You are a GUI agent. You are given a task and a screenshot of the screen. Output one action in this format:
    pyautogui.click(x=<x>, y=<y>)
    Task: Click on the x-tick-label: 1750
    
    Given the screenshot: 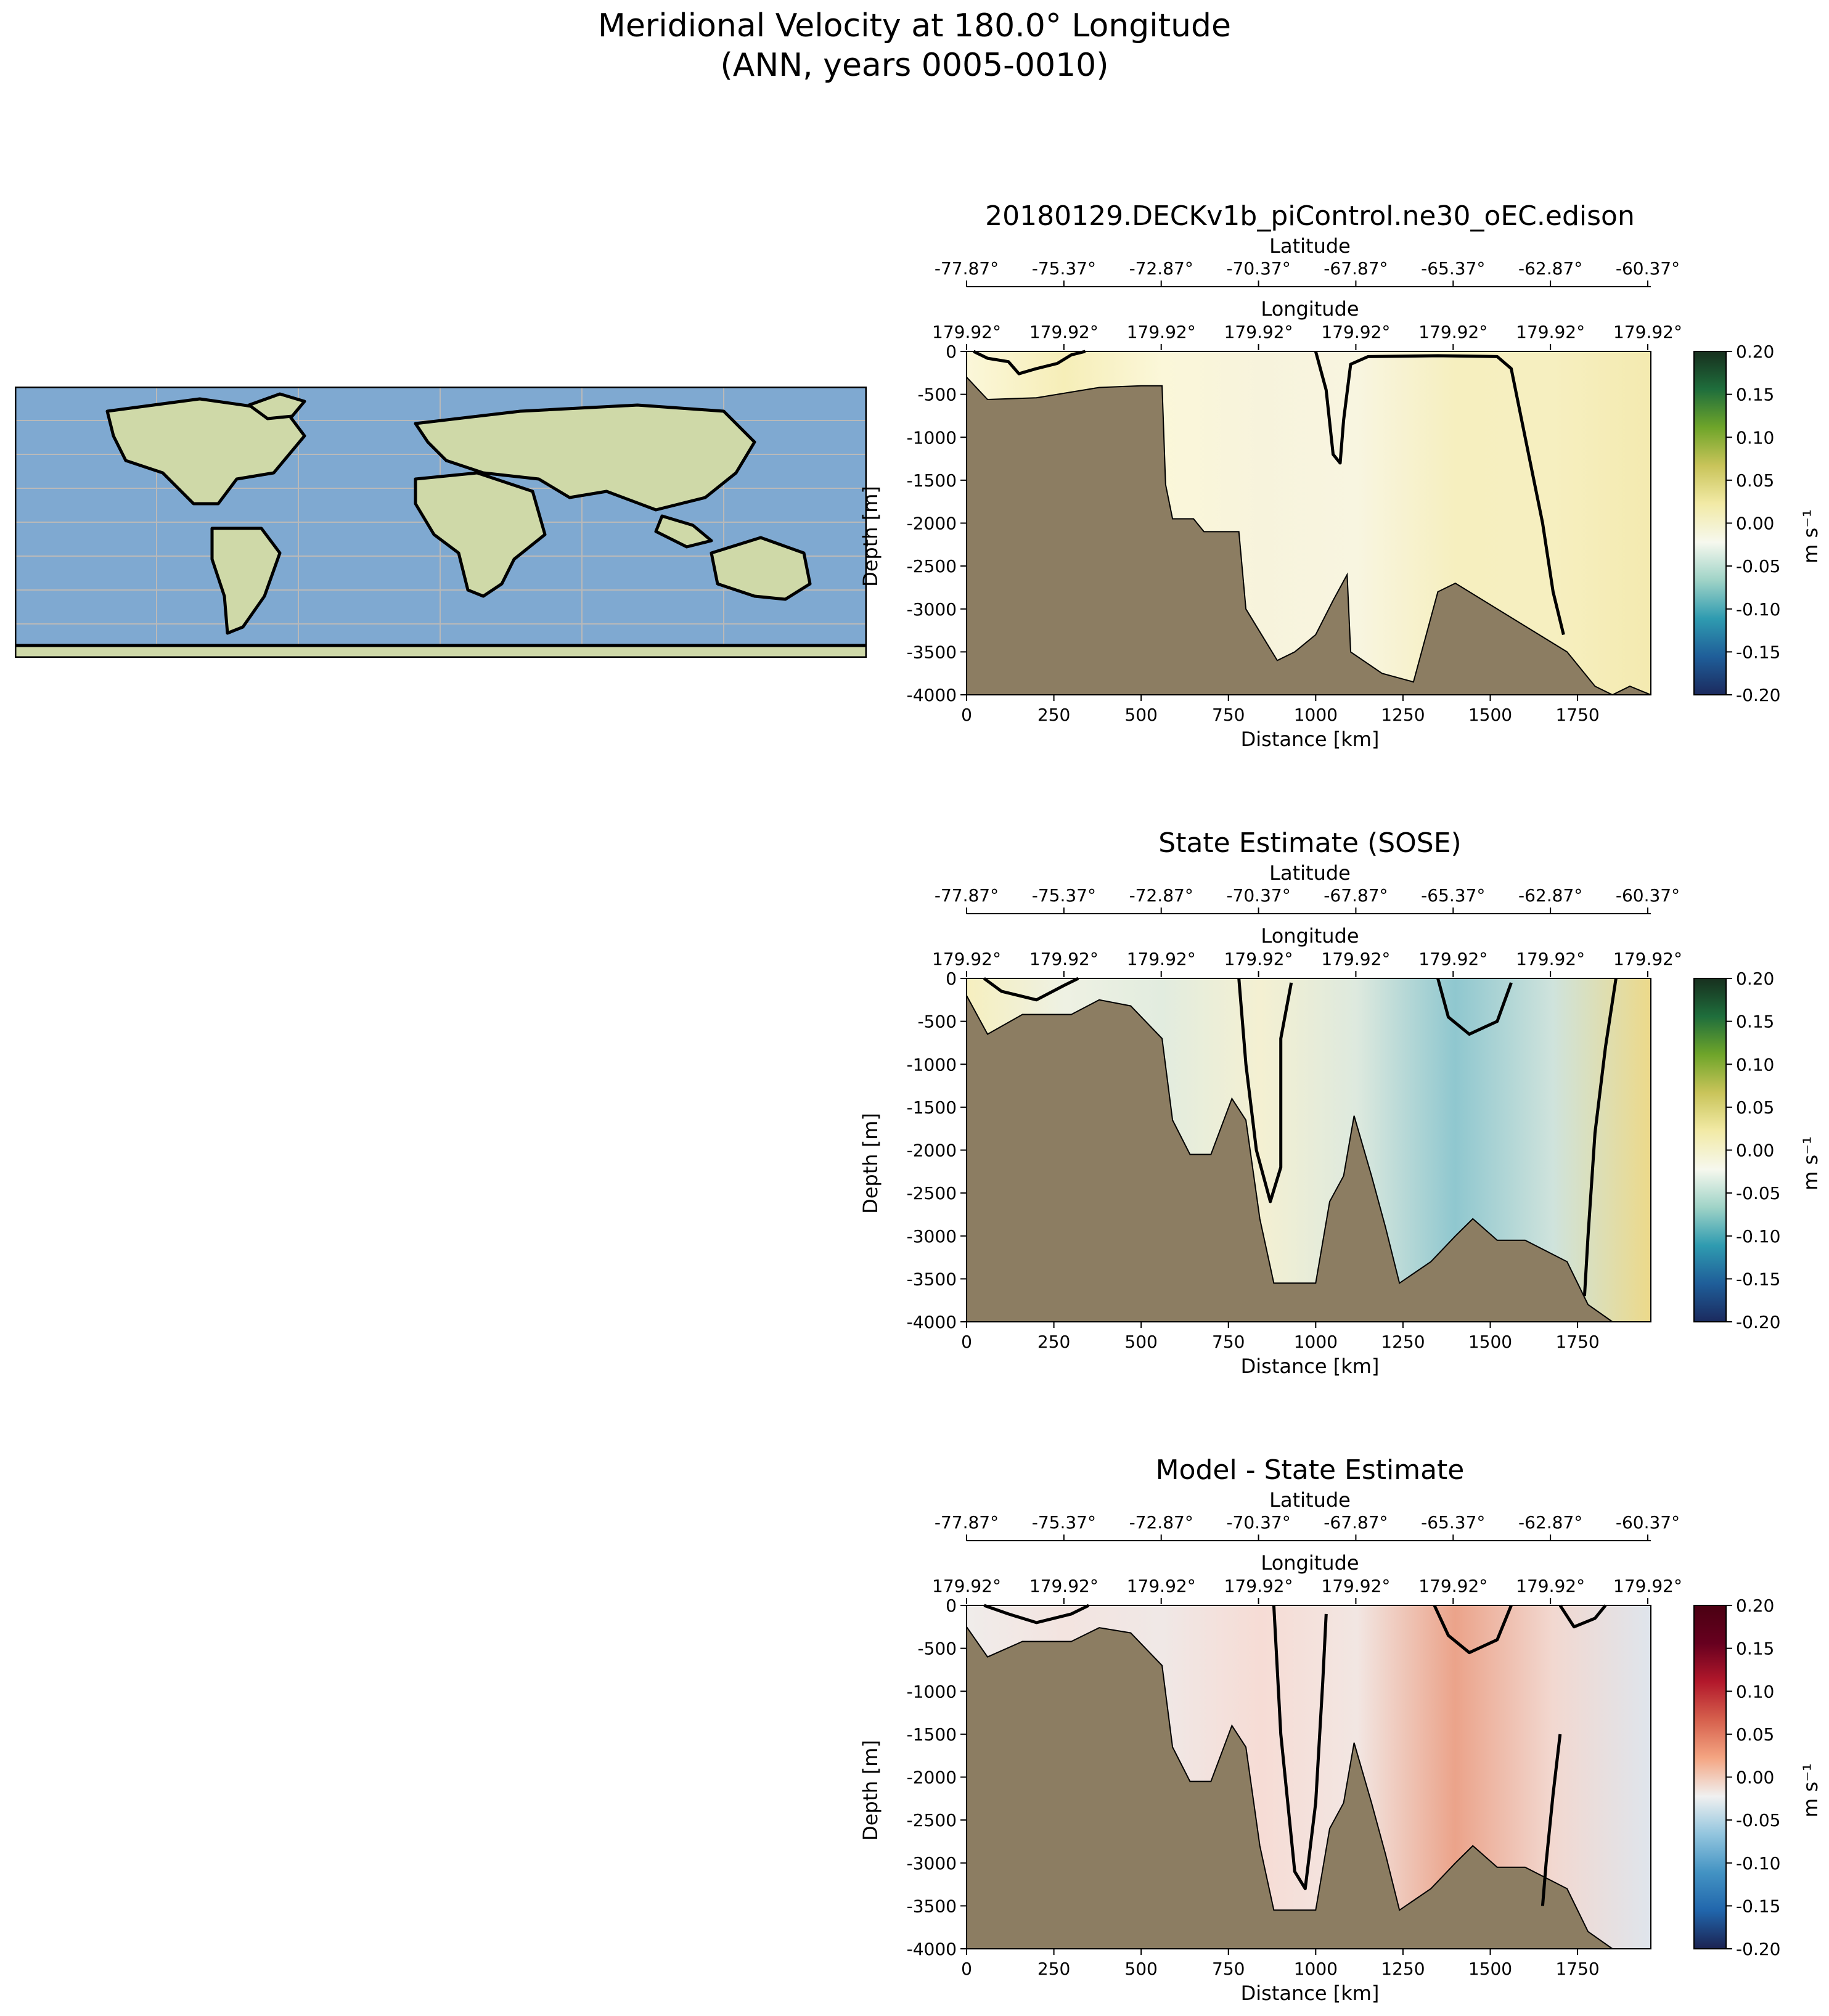 What is the action you would take?
    pyautogui.click(x=1577, y=715)
    